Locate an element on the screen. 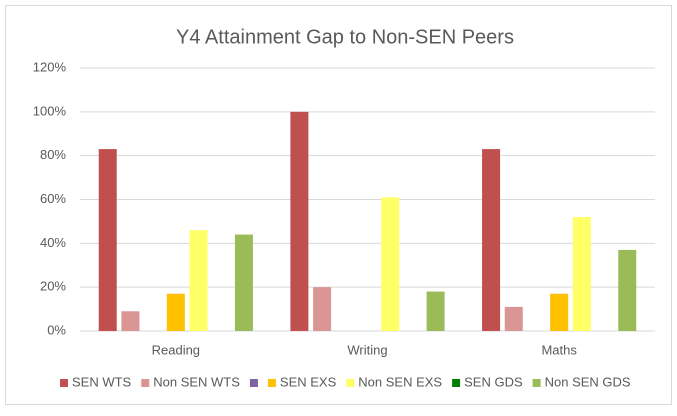  x-tick-label: Writing is located at coordinates (367, 349).